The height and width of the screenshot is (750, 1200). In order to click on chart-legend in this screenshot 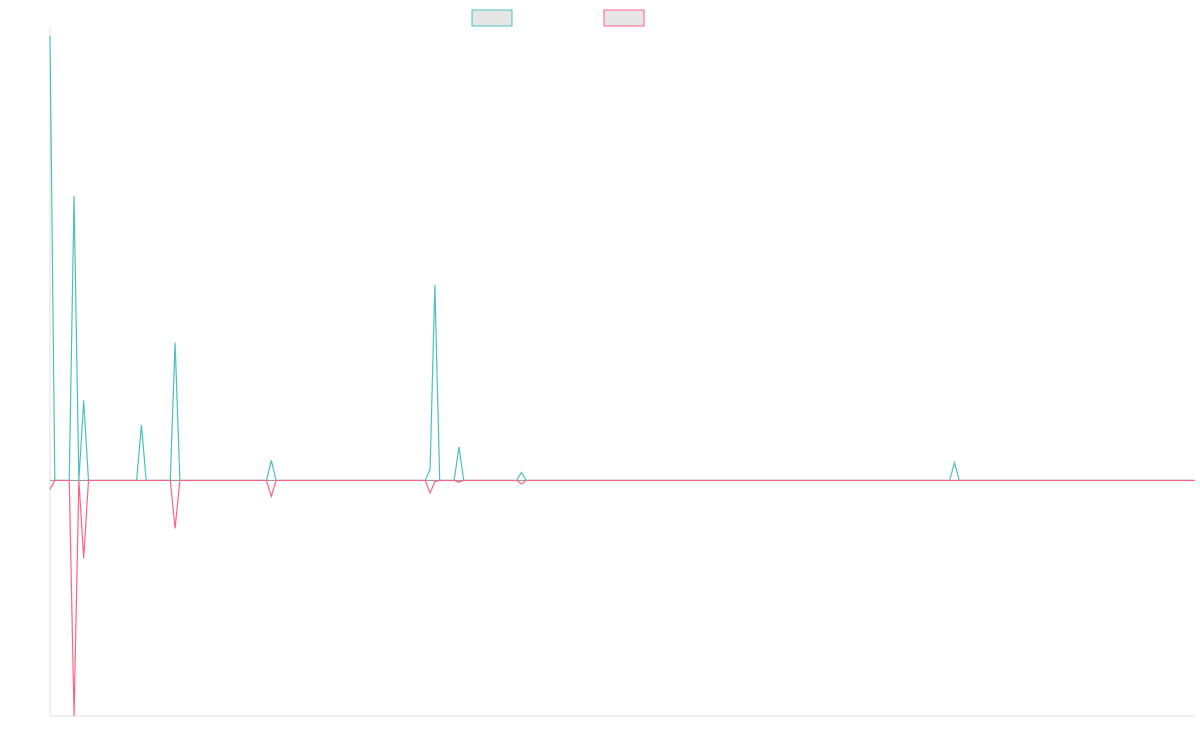, I will do `click(558, 18)`.